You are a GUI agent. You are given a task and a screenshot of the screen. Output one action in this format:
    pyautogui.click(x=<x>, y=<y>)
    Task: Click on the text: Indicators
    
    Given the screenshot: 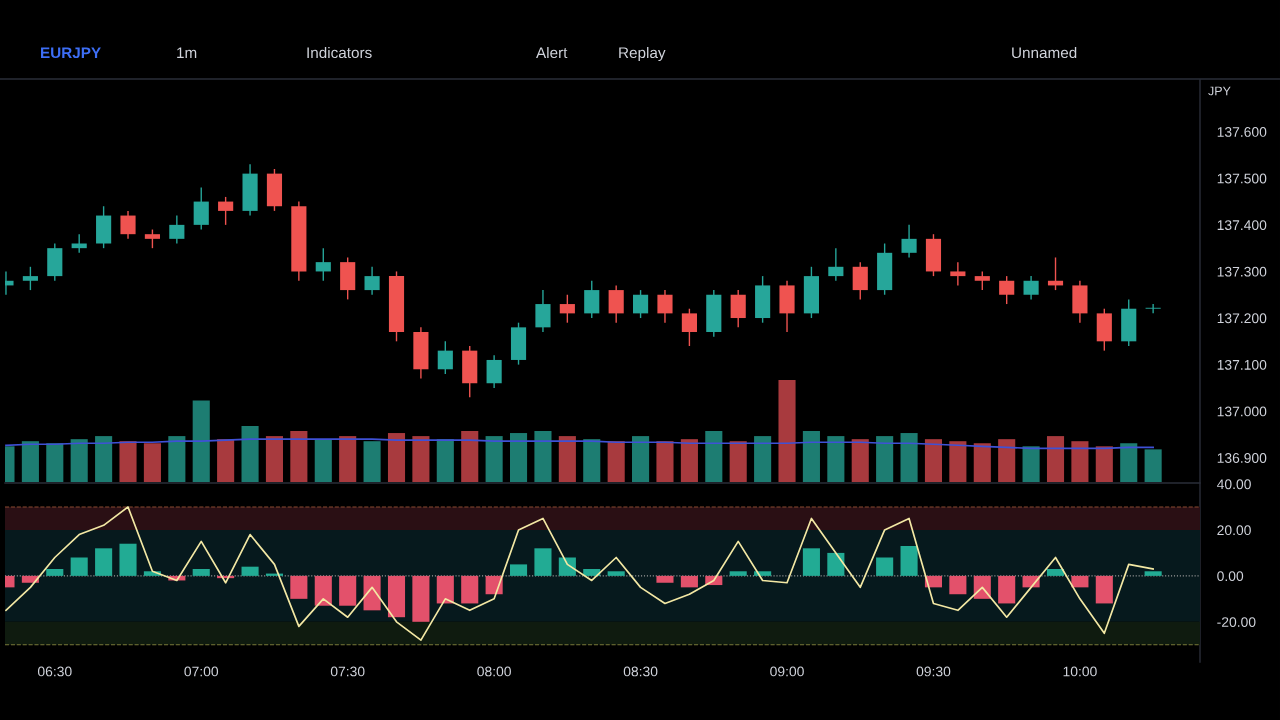 What is the action you would take?
    pyautogui.click(x=339, y=52)
    